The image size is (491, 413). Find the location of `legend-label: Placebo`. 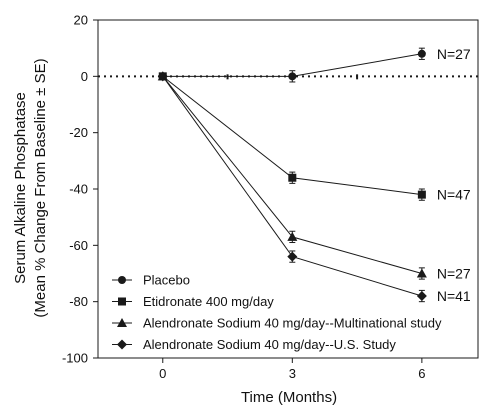

legend-label: Placebo is located at coordinates (166, 280).